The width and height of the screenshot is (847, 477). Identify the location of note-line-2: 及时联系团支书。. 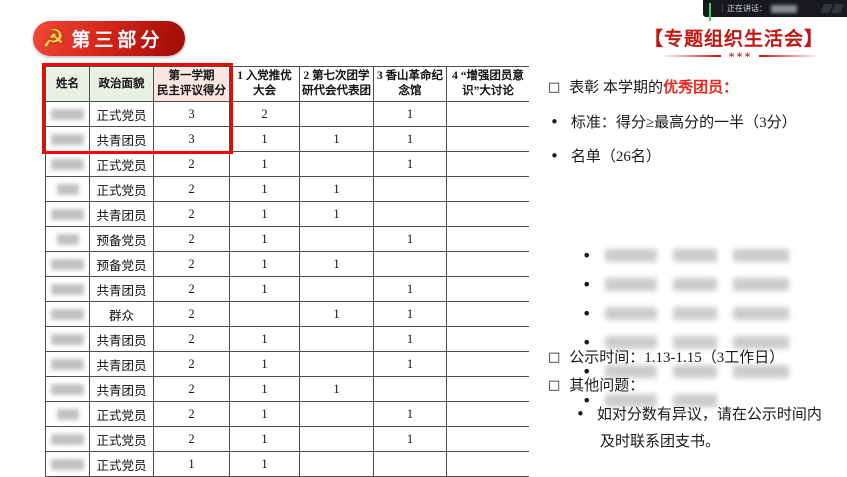
(648, 442).